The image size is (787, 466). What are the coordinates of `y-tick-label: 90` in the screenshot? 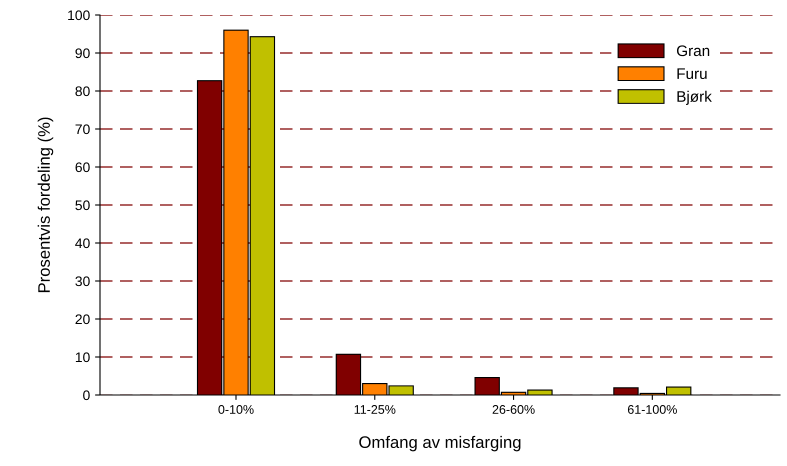 It's located at (82, 53).